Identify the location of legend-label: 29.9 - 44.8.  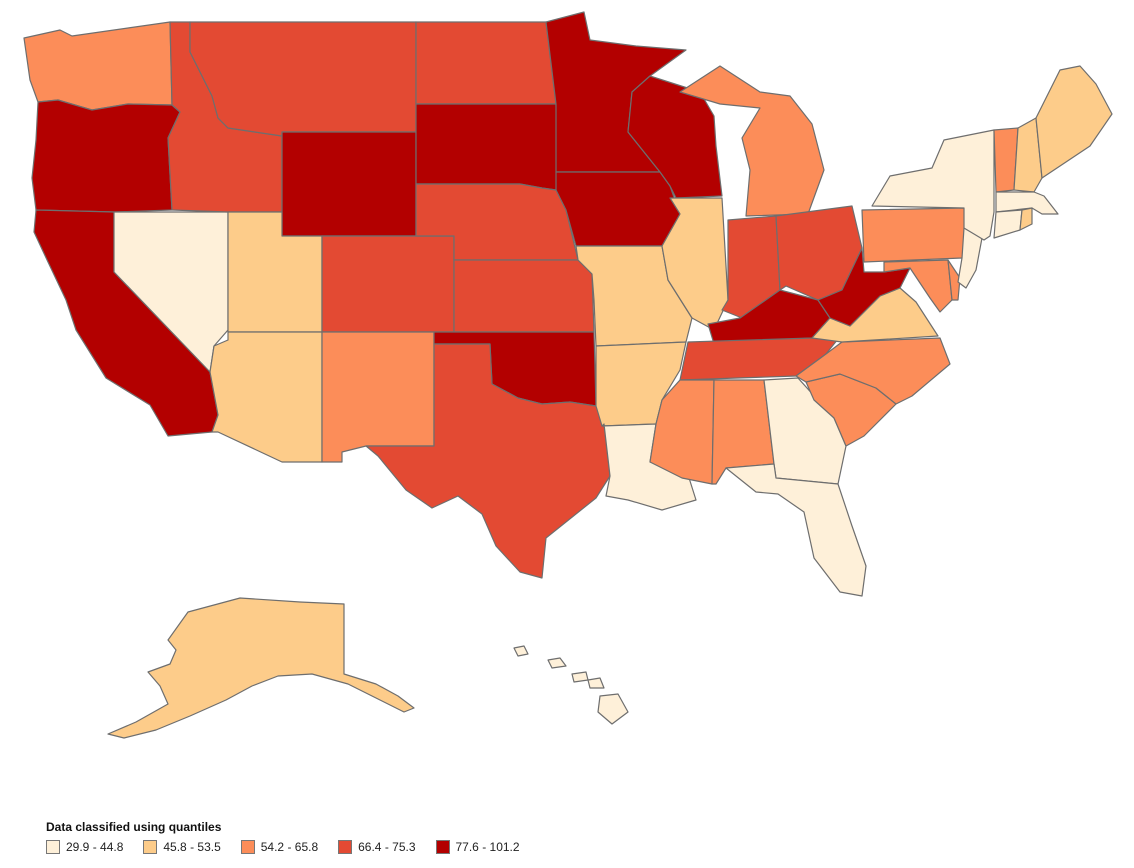
(95, 847).